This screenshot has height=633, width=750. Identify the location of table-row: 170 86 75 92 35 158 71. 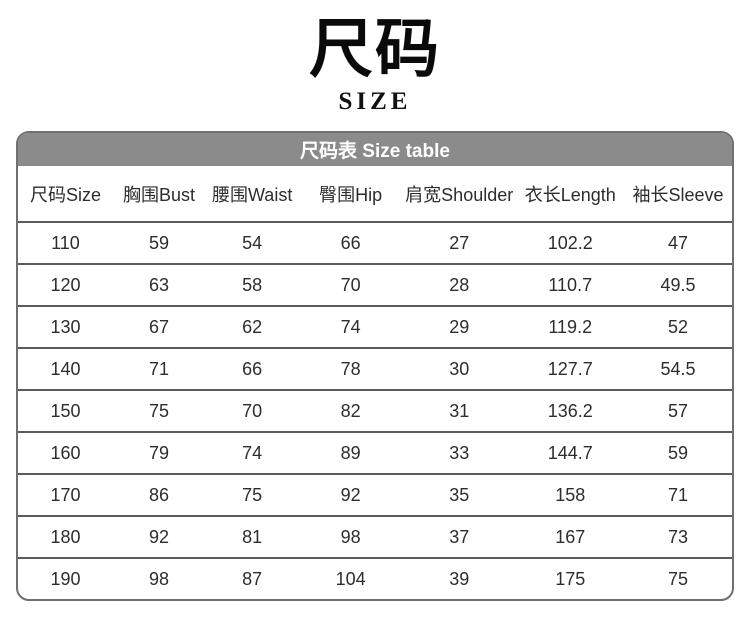
(375, 494).